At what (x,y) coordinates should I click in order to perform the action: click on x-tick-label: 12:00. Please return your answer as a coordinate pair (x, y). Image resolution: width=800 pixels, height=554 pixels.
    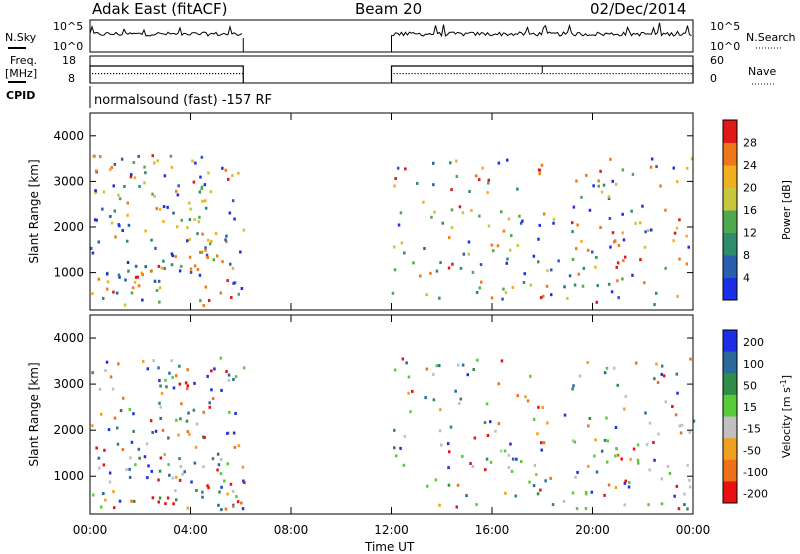
    Looking at the image, I should click on (391, 530).